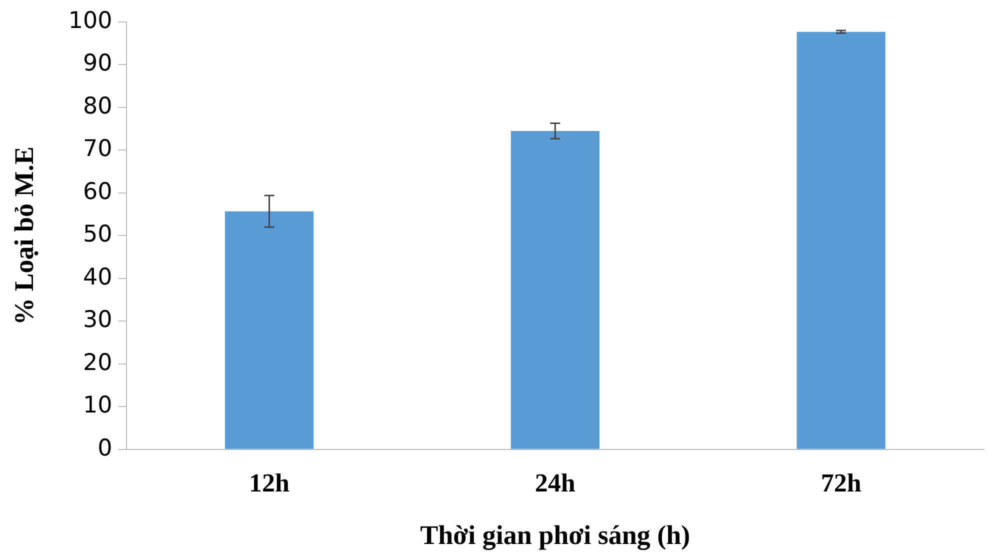 This screenshot has height=555, width=992. What do you see at coordinates (97, 235) in the screenshot?
I see `y-tick-label: 50` at bounding box center [97, 235].